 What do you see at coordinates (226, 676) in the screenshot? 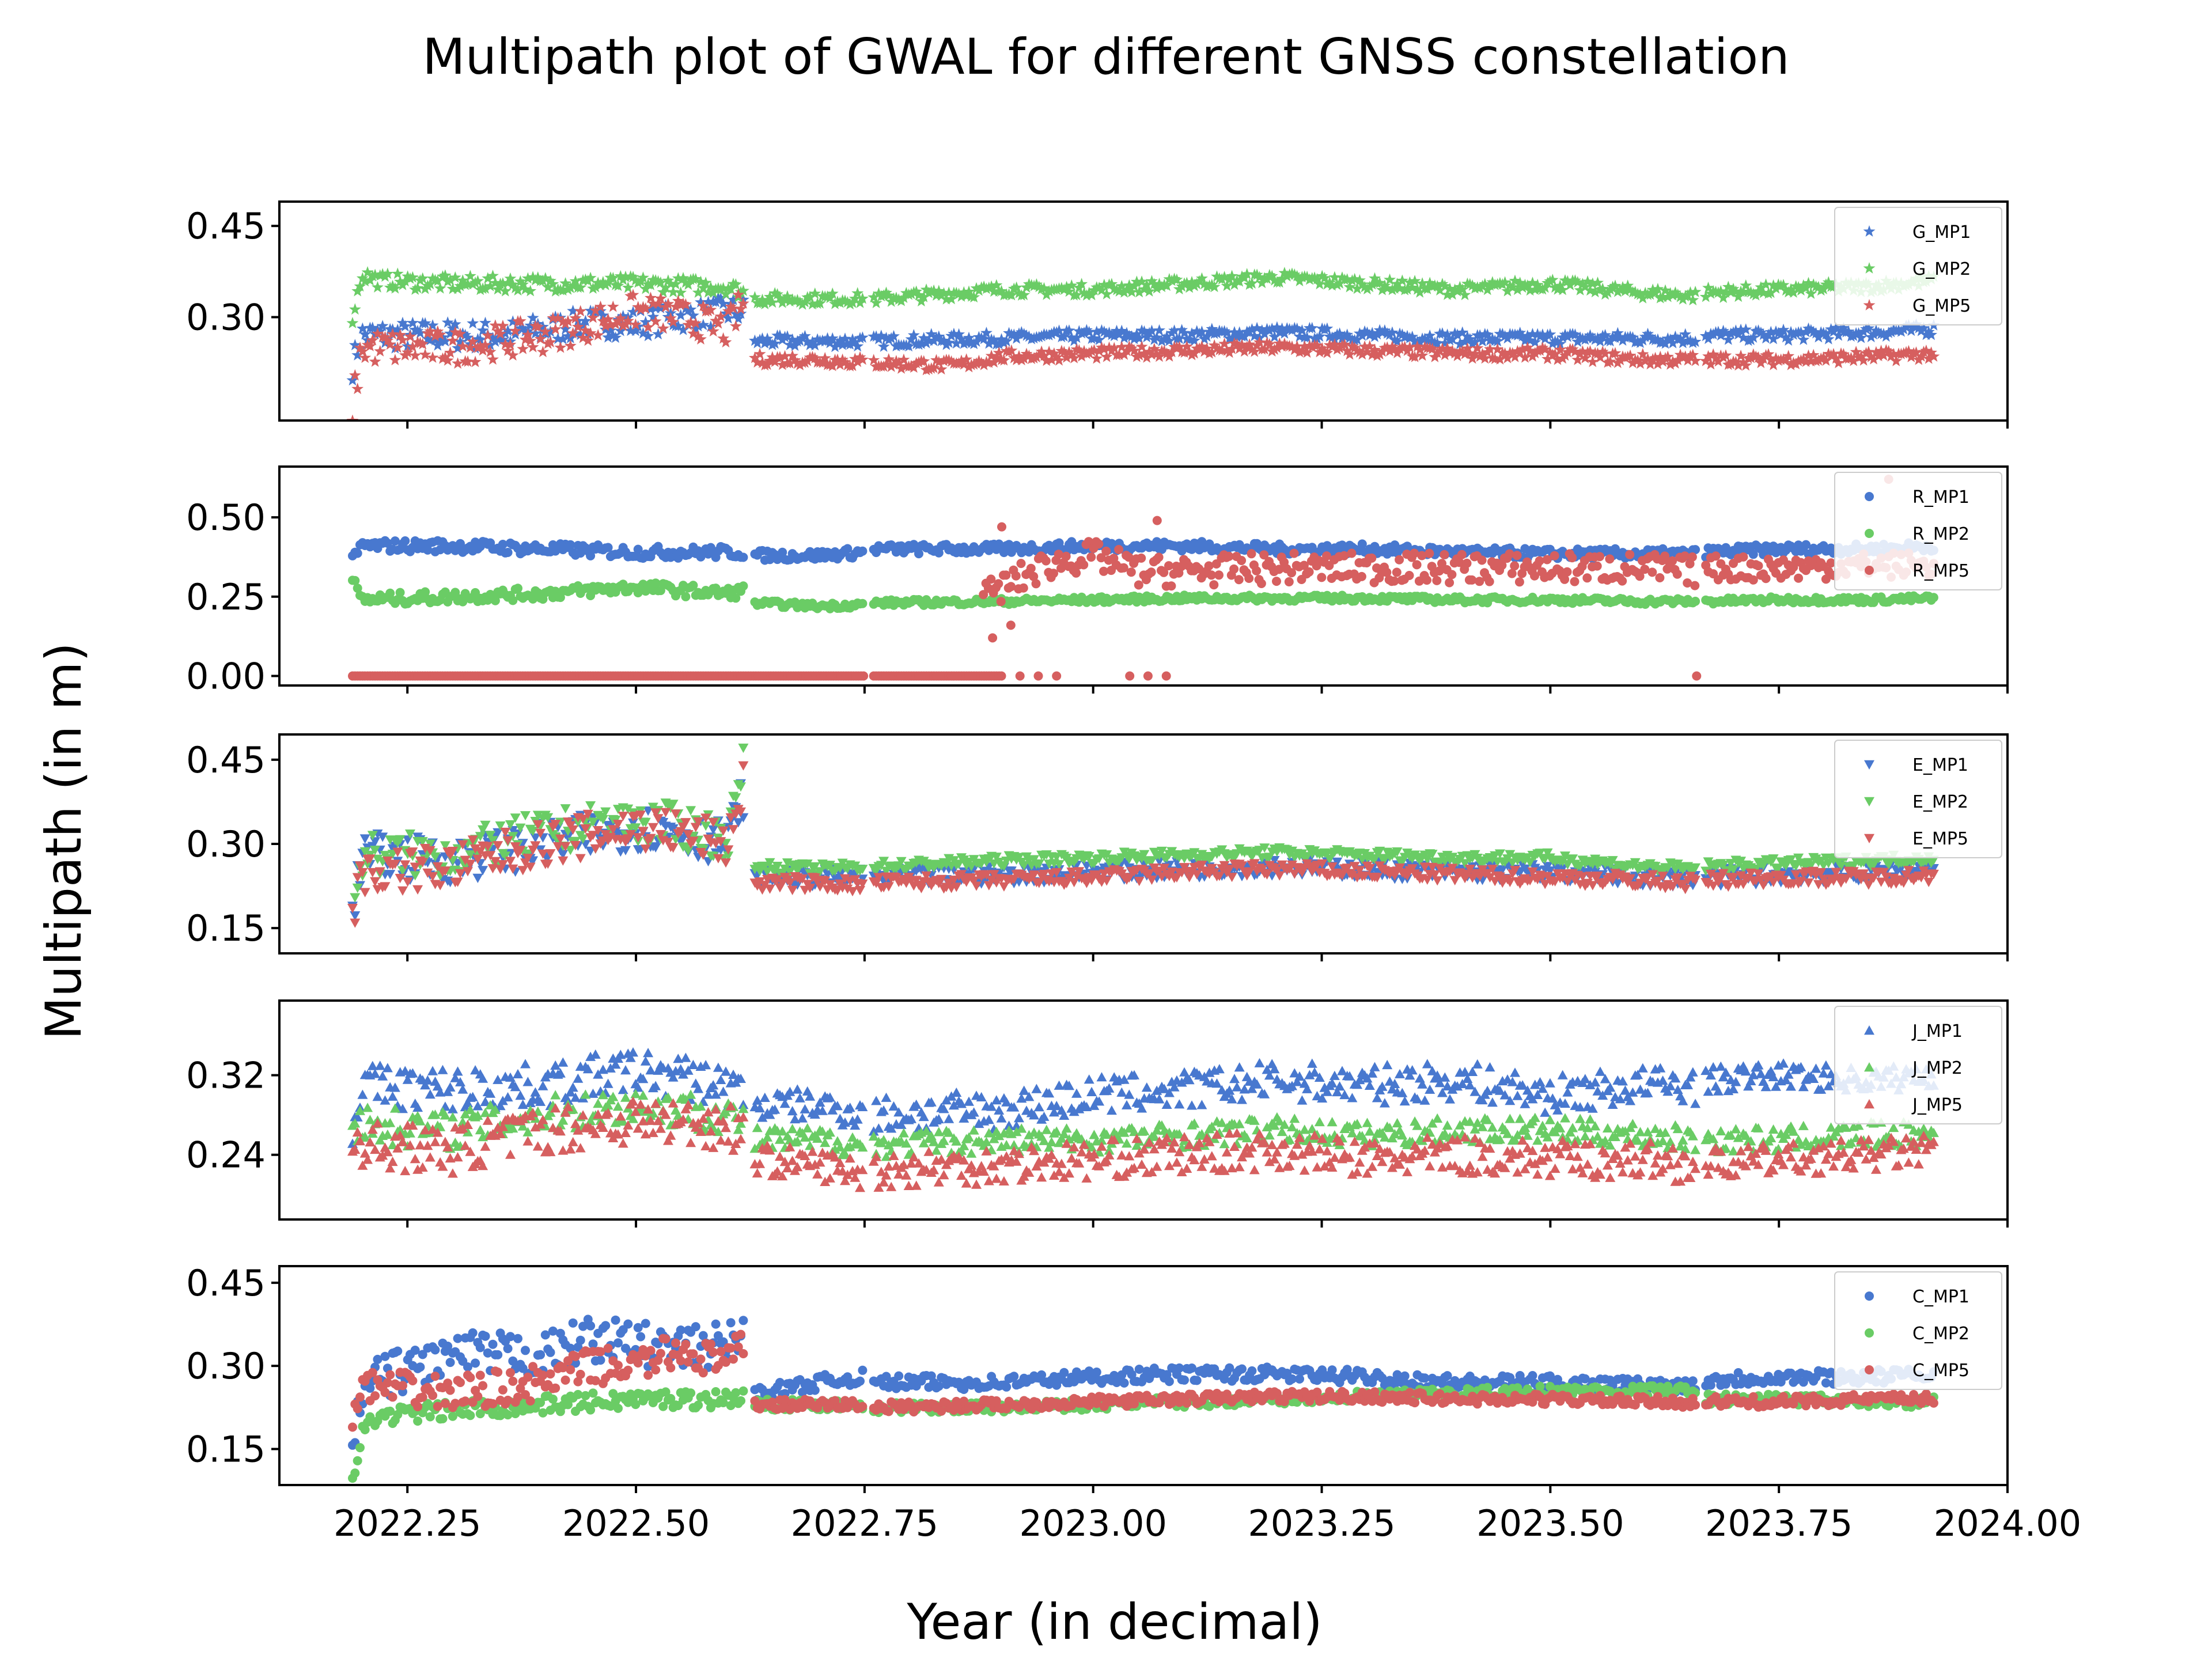
I see `y-tick-label: 0.00` at bounding box center [226, 676].